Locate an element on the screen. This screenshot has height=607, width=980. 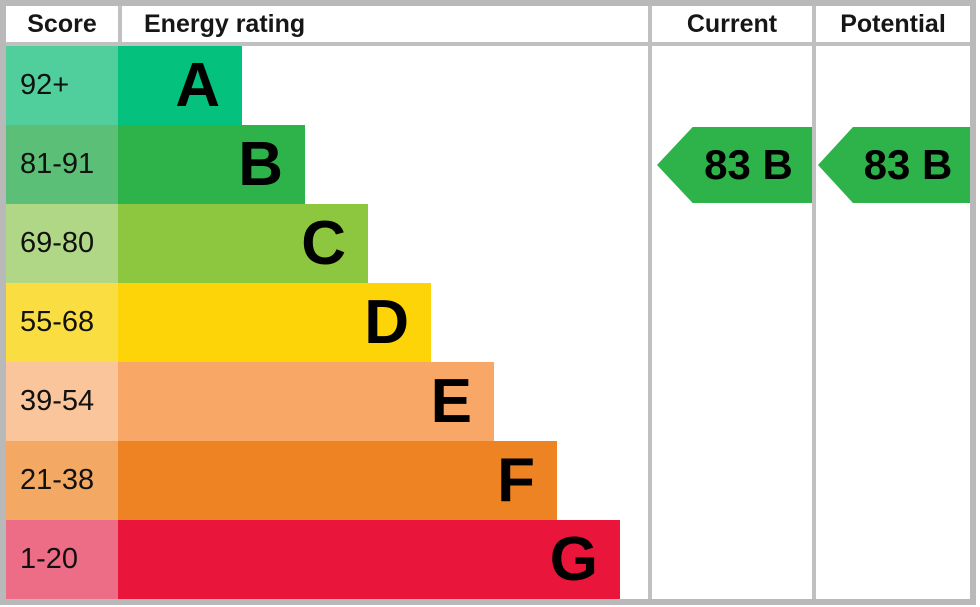
potential-column-header: Potential is located at coordinates (893, 24).